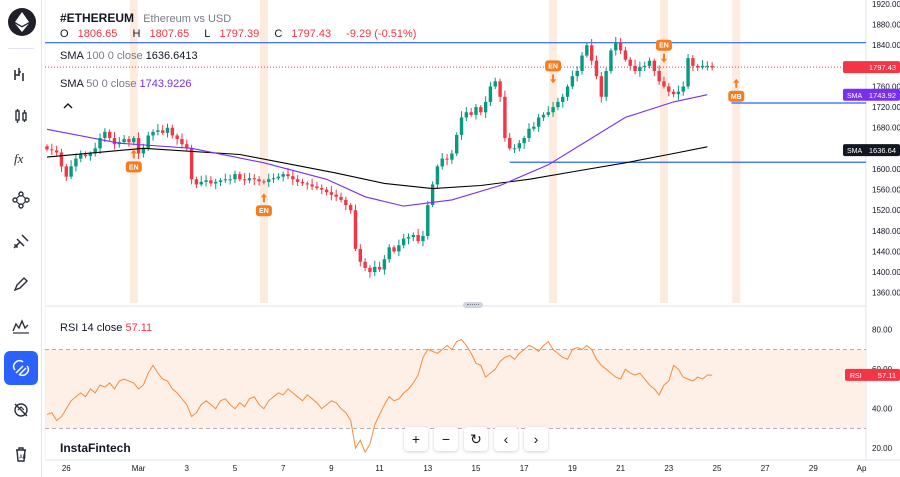 This screenshot has height=477, width=900. What do you see at coordinates (72, 84) in the screenshot?
I see `sma50-name: SMA` at bounding box center [72, 84].